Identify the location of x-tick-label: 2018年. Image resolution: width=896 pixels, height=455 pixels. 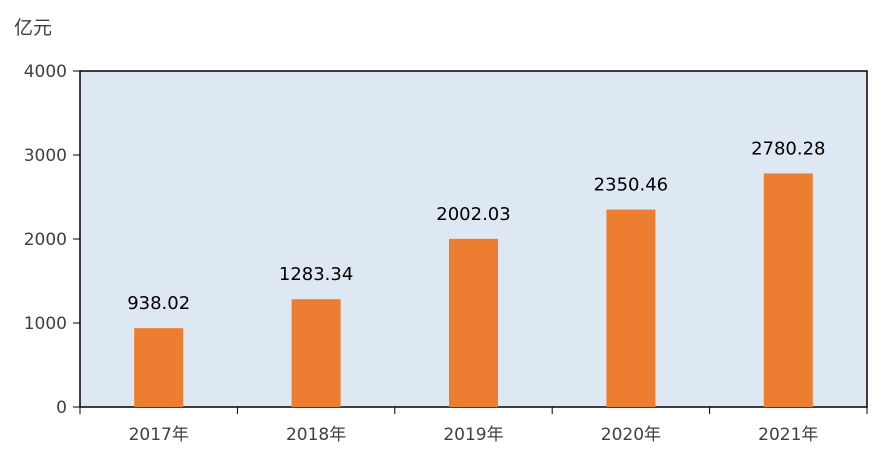
(316, 435).